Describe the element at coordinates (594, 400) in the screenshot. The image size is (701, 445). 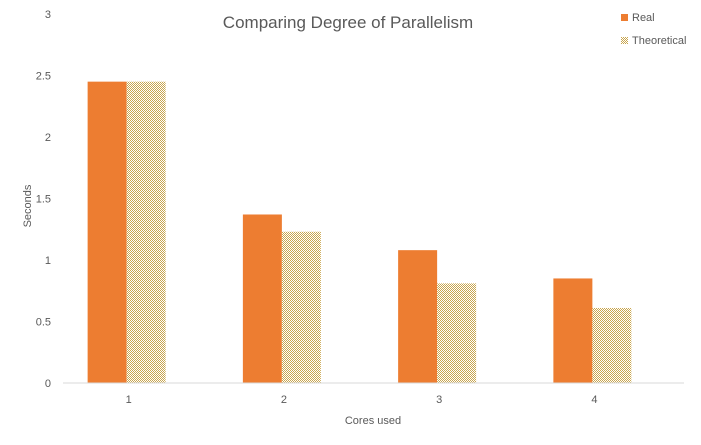
I see `x-tick-label: 4` at that location.